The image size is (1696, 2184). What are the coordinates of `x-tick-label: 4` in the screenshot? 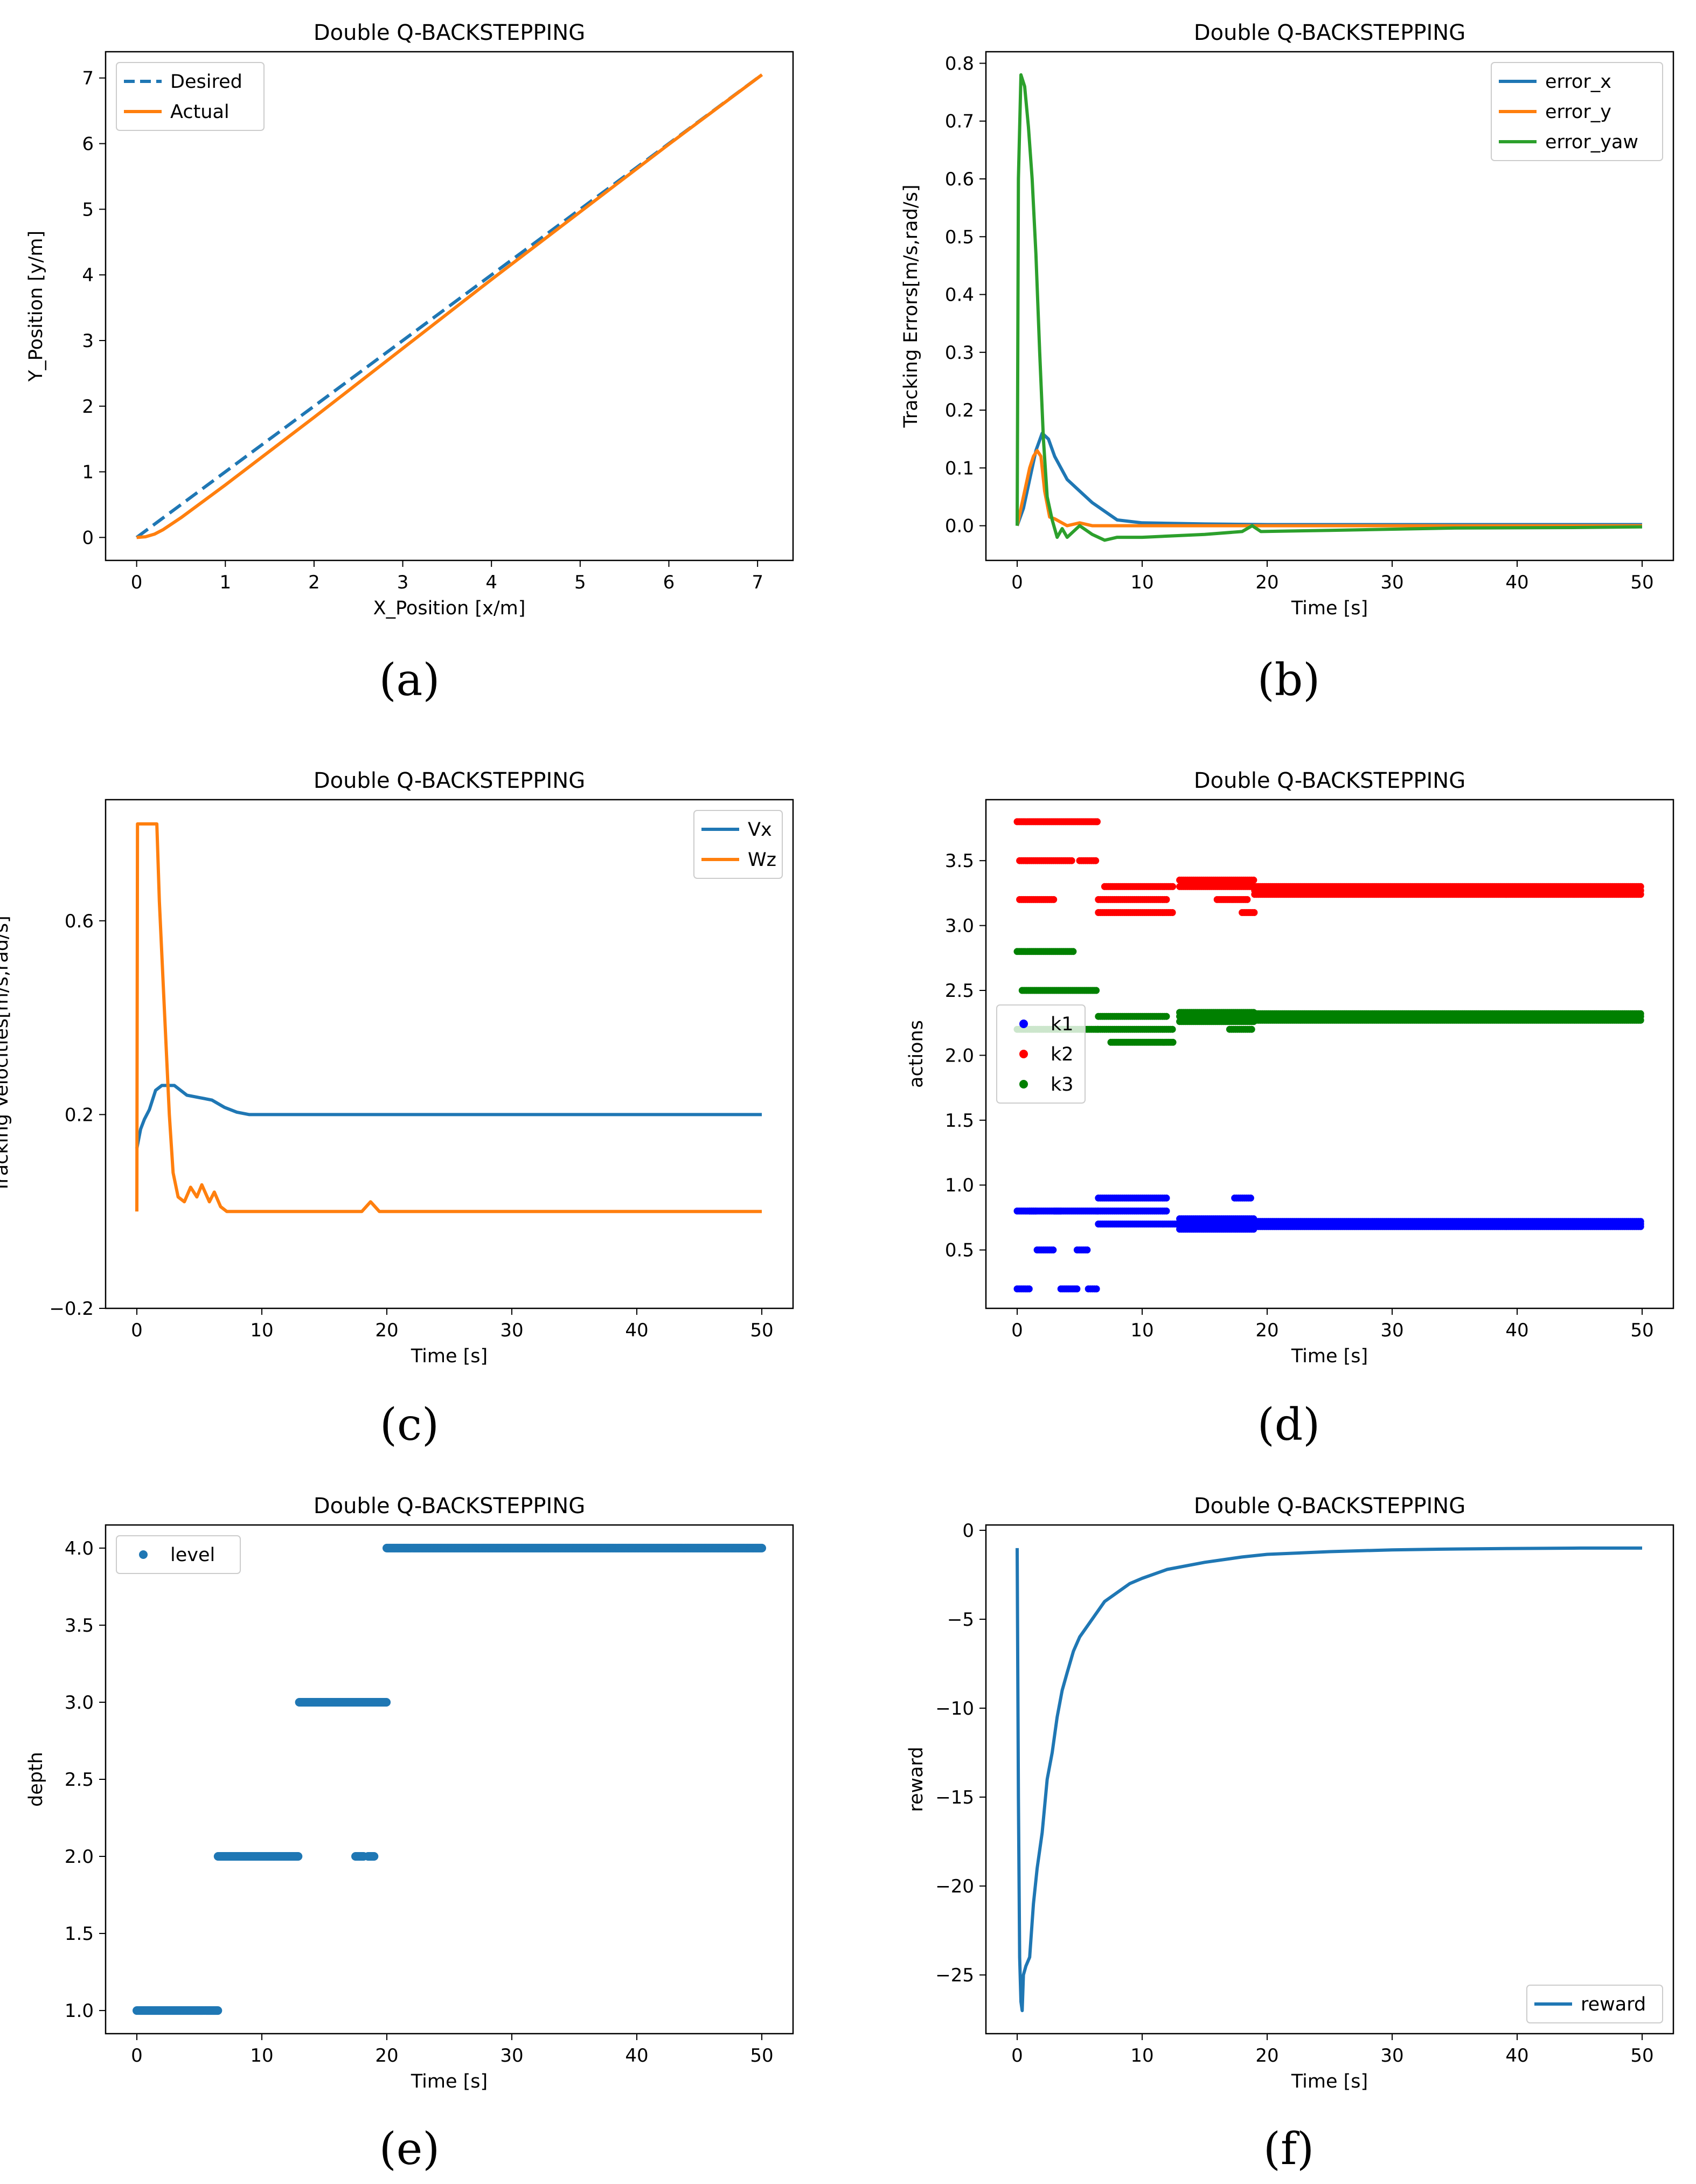 It's located at (491, 582).